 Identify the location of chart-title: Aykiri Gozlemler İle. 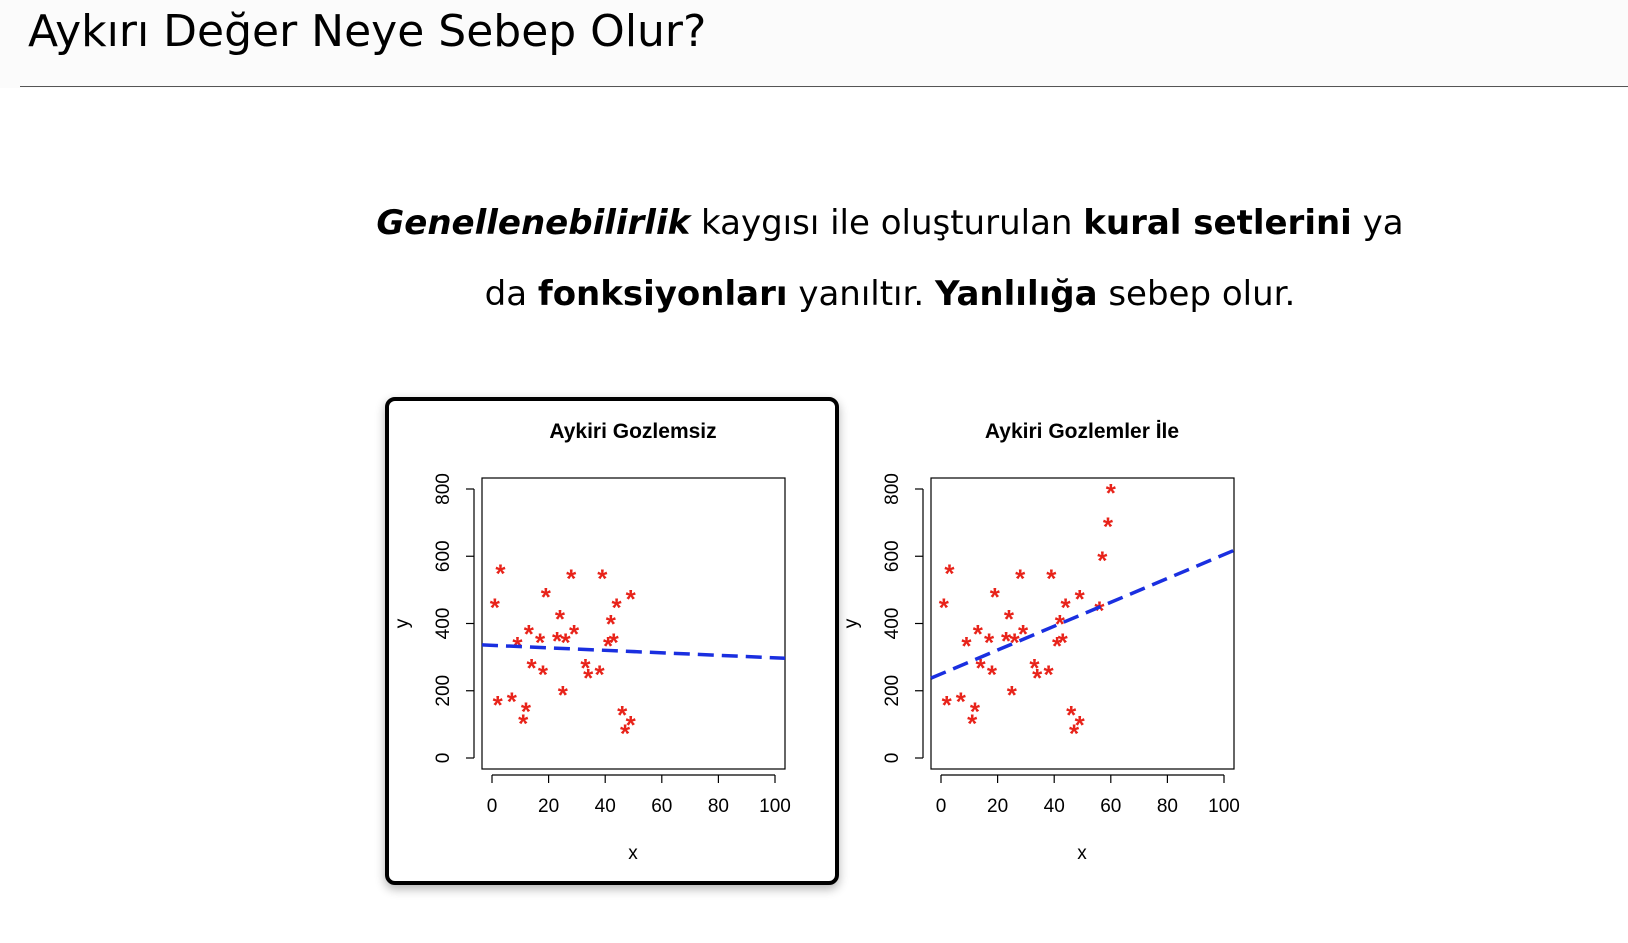
(1082, 431).